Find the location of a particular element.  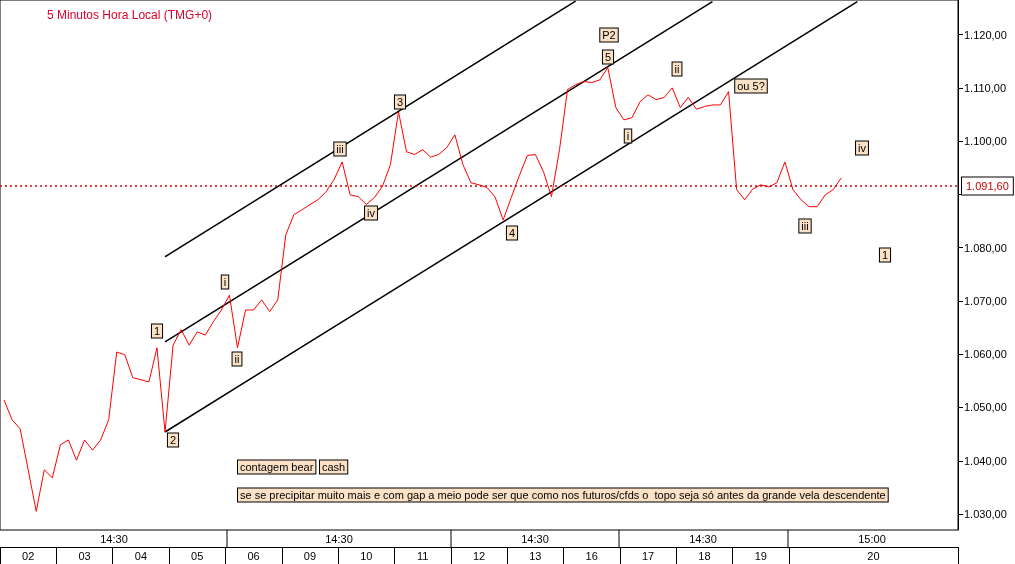

x-tick-label: 05 is located at coordinates (197, 555).